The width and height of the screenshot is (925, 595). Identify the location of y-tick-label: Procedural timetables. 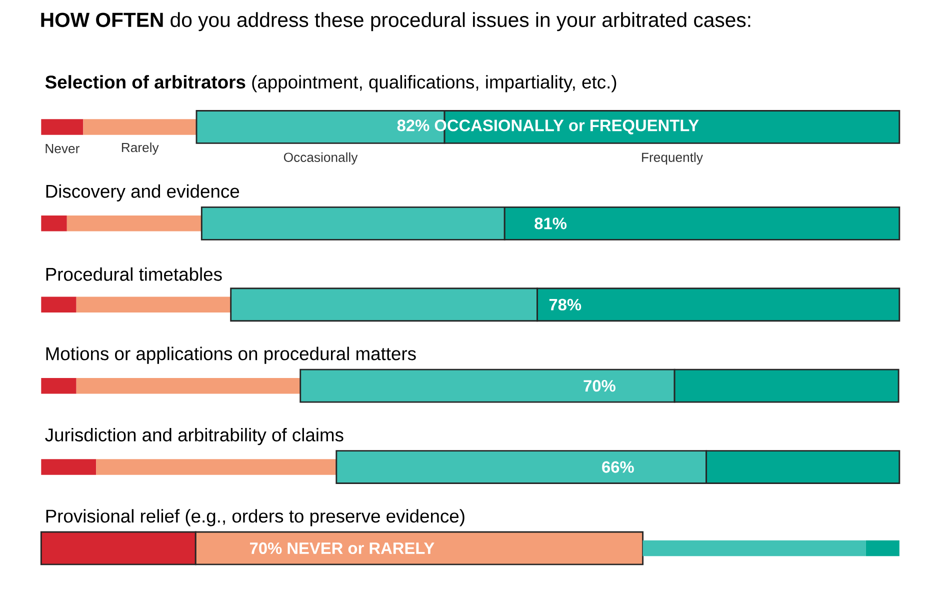
(134, 274).